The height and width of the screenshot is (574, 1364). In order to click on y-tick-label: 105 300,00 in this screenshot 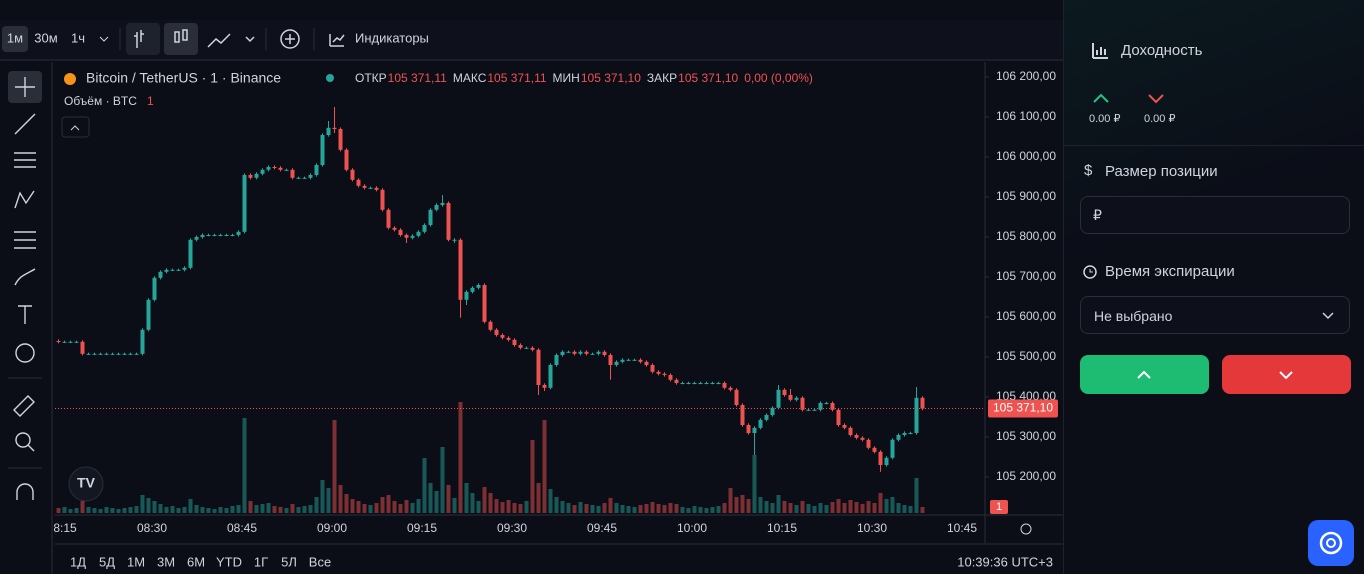, I will do `click(1026, 436)`.